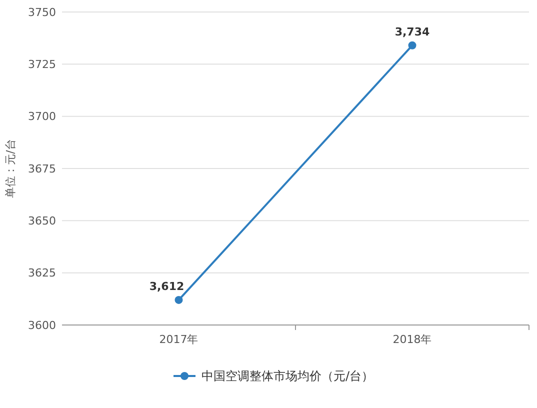 This screenshot has width=537, height=408. Describe the element at coordinates (42, 65) in the screenshot. I see `y-tick-label: 3725` at that location.